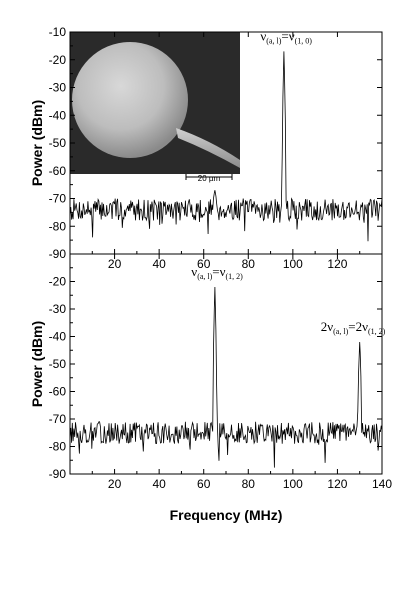 This screenshot has width=414, height=590. What do you see at coordinates (353, 327) in the screenshot?
I see `peak-annotation: 2ν(a, l)=2ν(1, 2)` at bounding box center [353, 327].